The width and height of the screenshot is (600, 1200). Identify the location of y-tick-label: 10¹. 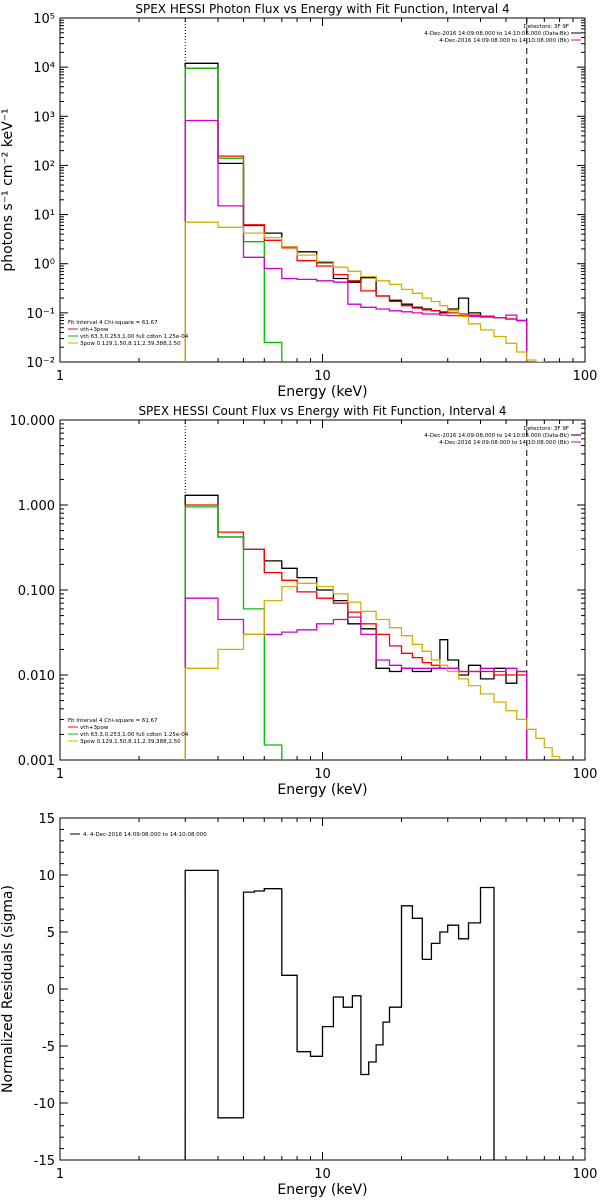
(44, 216).